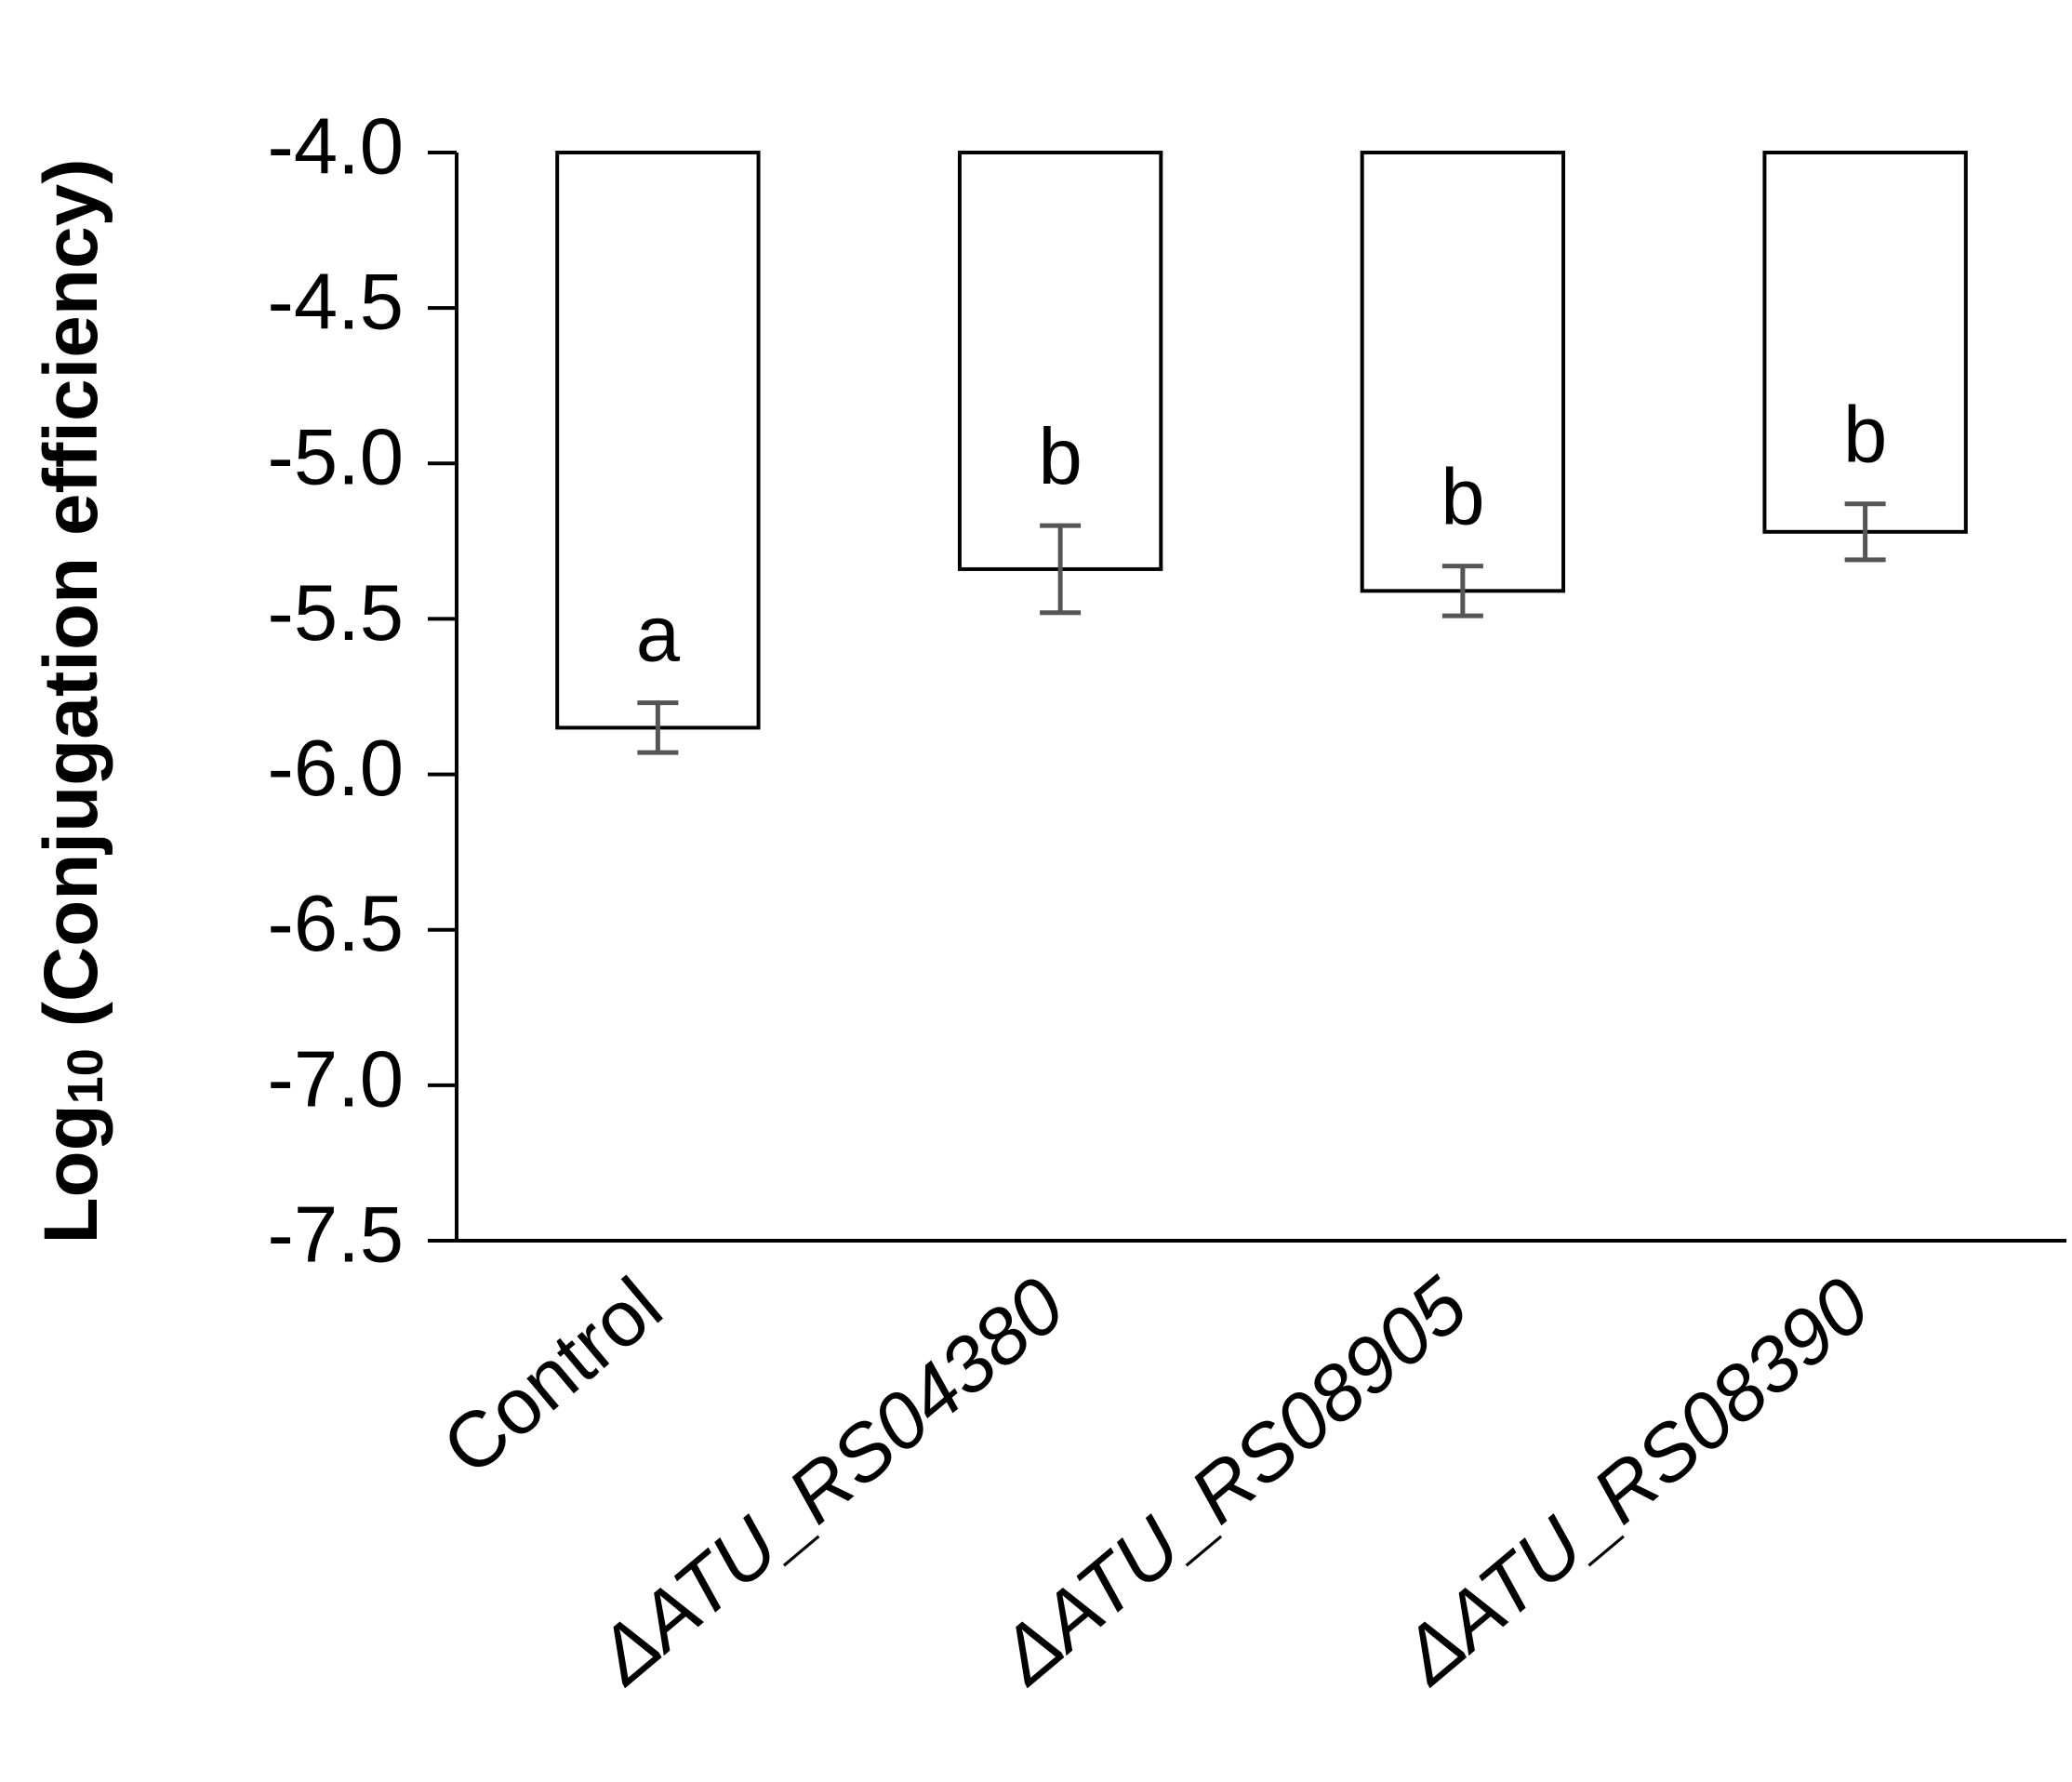  I want to click on y-label-text: (Conjugation efficiency), so click(71, 603).